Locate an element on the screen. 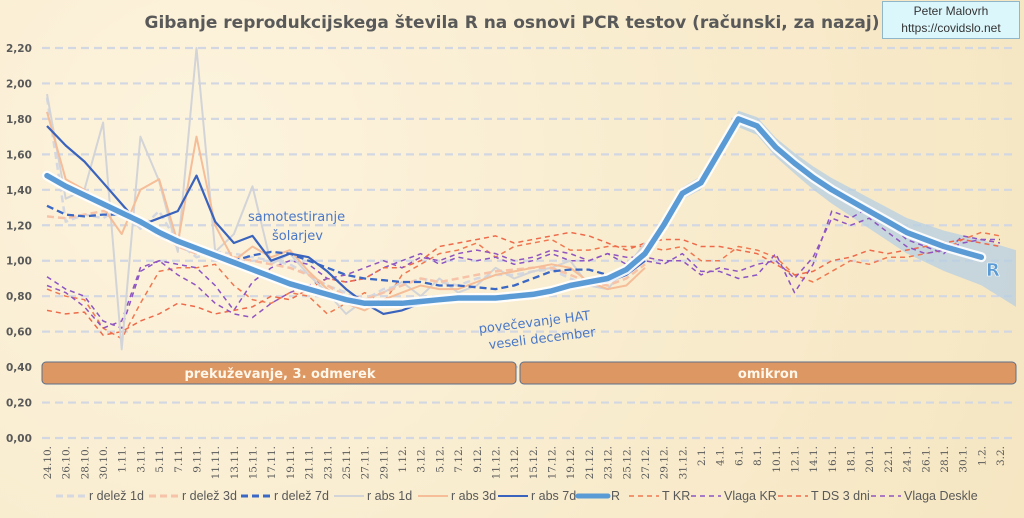  legend-r-abs-3d: r abs 3d is located at coordinates (457, 496).